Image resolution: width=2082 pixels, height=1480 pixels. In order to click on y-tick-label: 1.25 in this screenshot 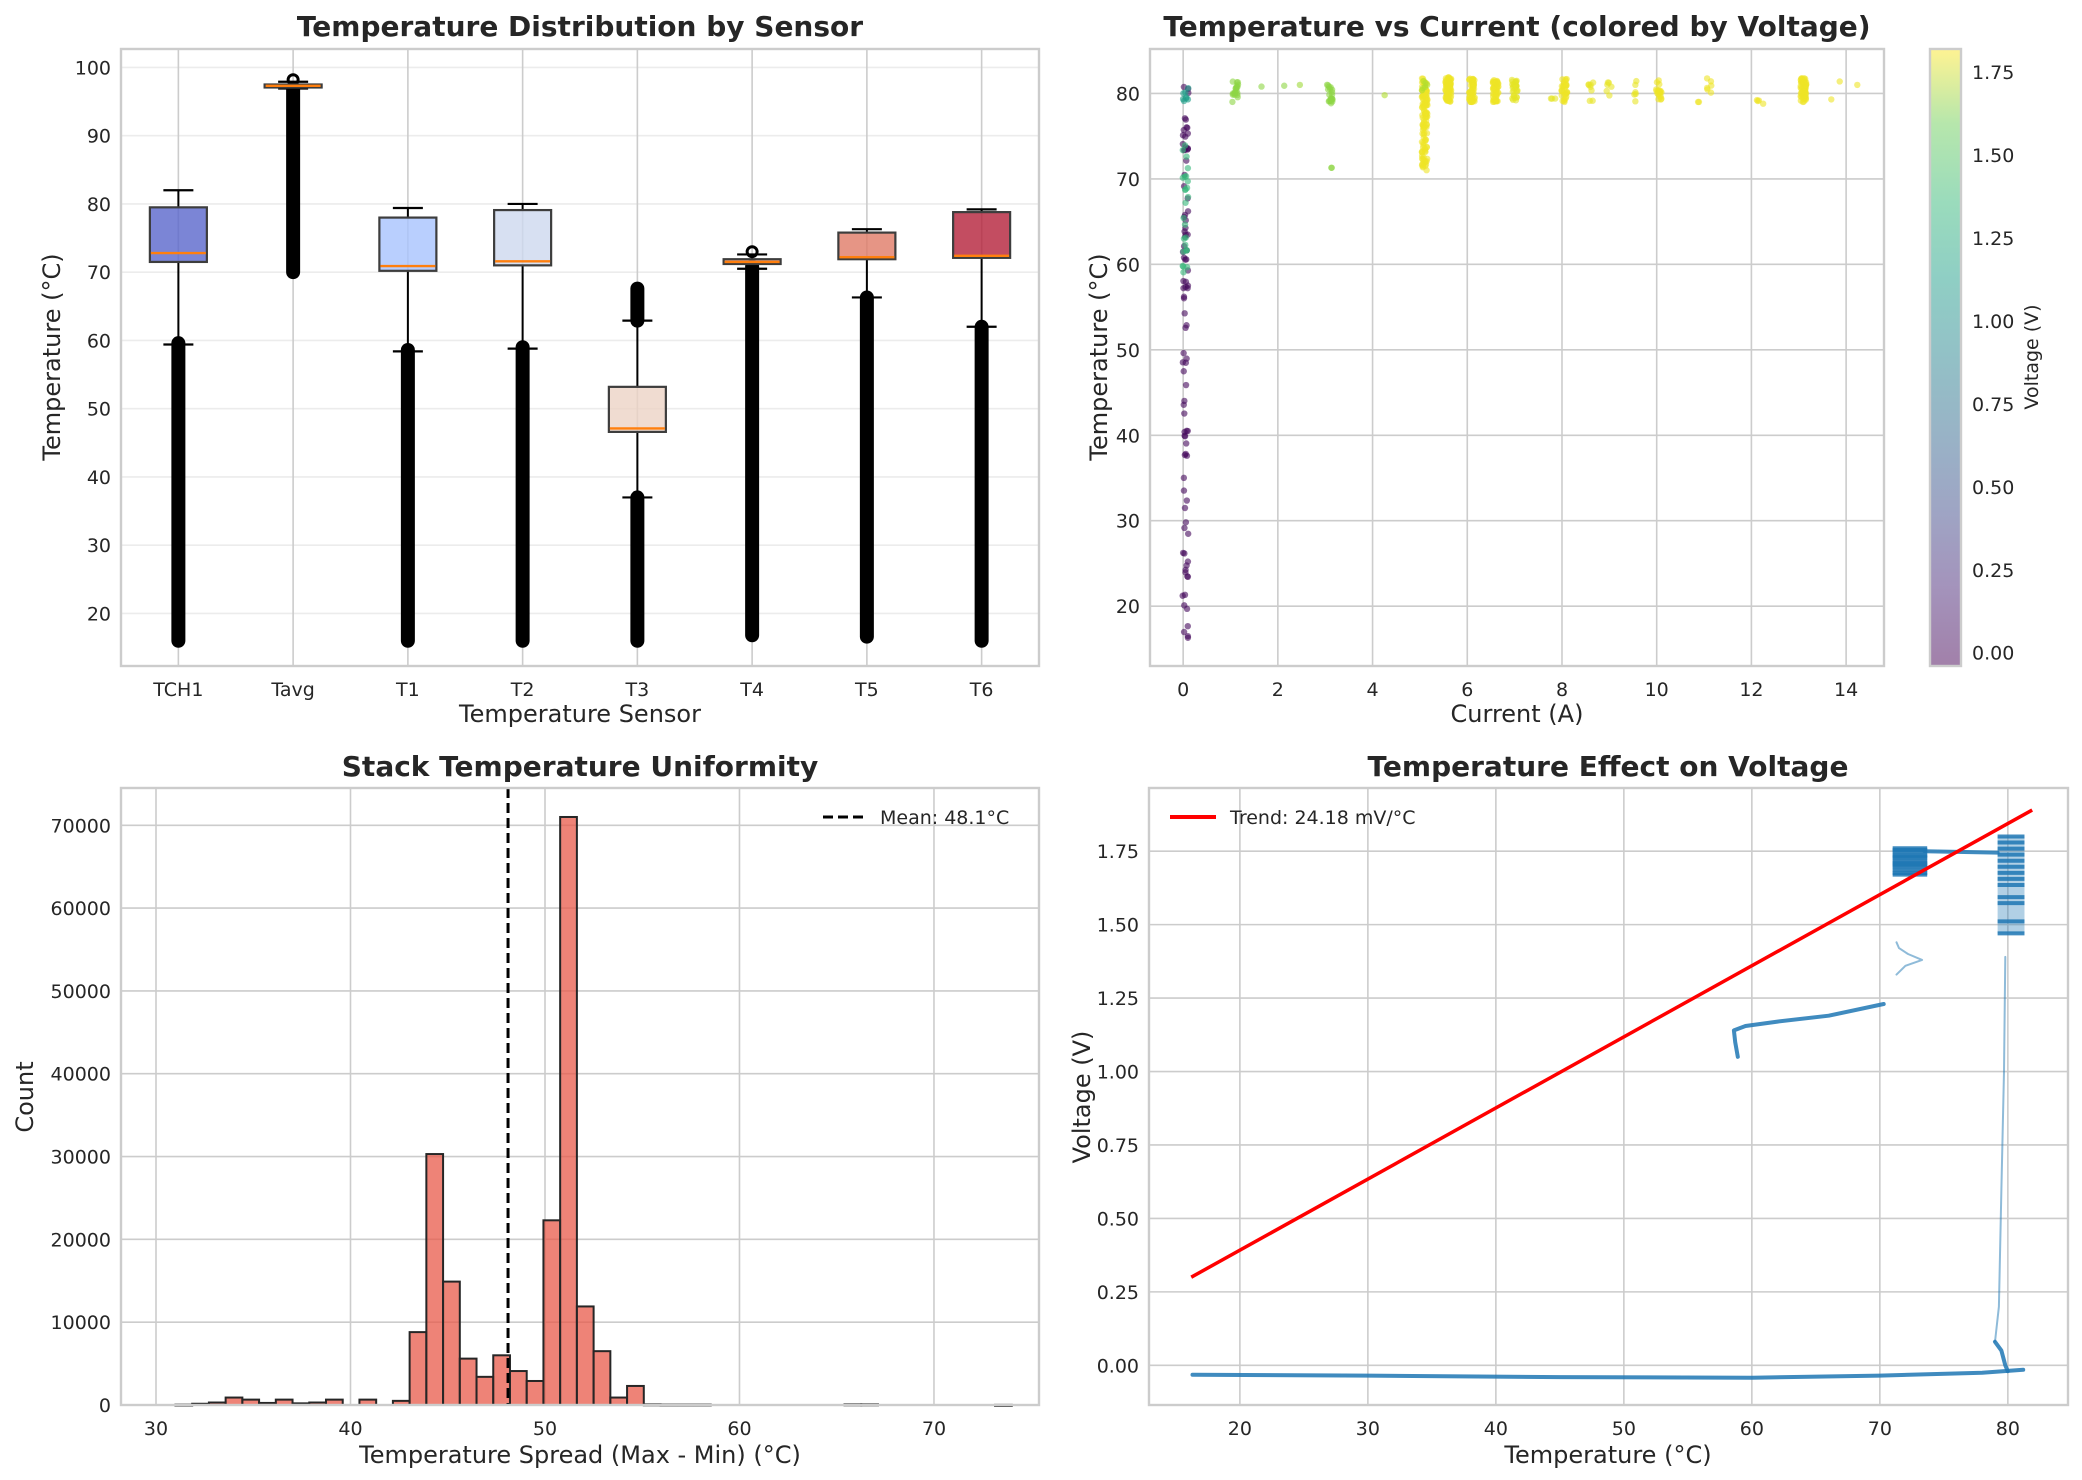, I will do `click(1118, 999)`.